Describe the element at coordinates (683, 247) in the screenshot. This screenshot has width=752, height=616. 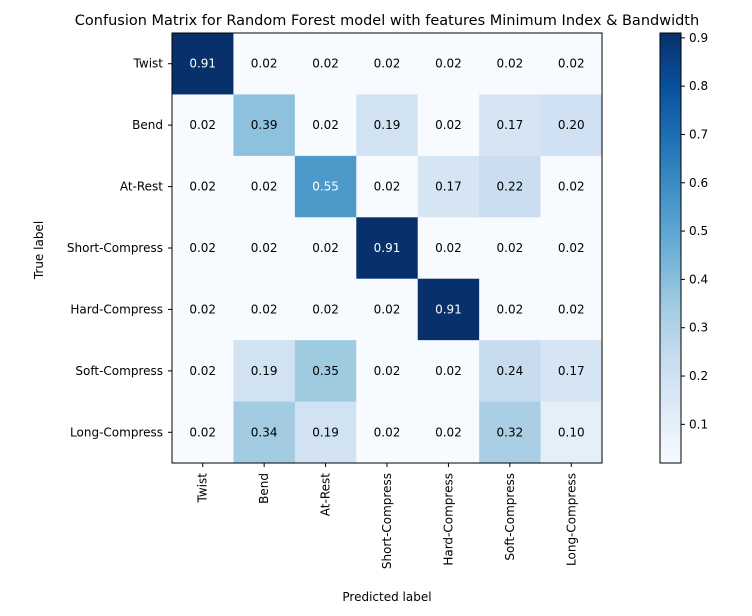
I see `colorbar: 0.1 0.2 0.3 0.4 0.5 0.6 0.7 0.8 0.9` at that location.